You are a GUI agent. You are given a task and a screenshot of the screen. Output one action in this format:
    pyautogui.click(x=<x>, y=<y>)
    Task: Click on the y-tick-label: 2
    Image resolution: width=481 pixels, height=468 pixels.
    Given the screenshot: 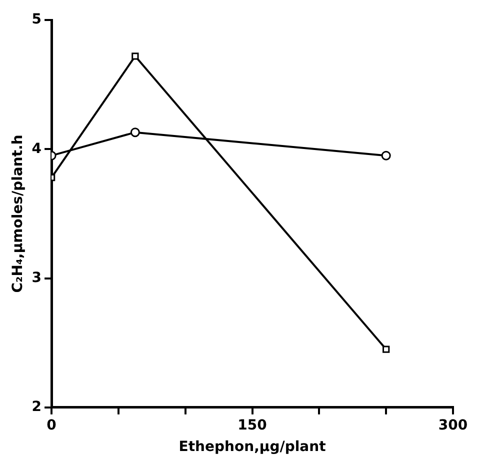 What is the action you would take?
    pyautogui.click(x=37, y=407)
    